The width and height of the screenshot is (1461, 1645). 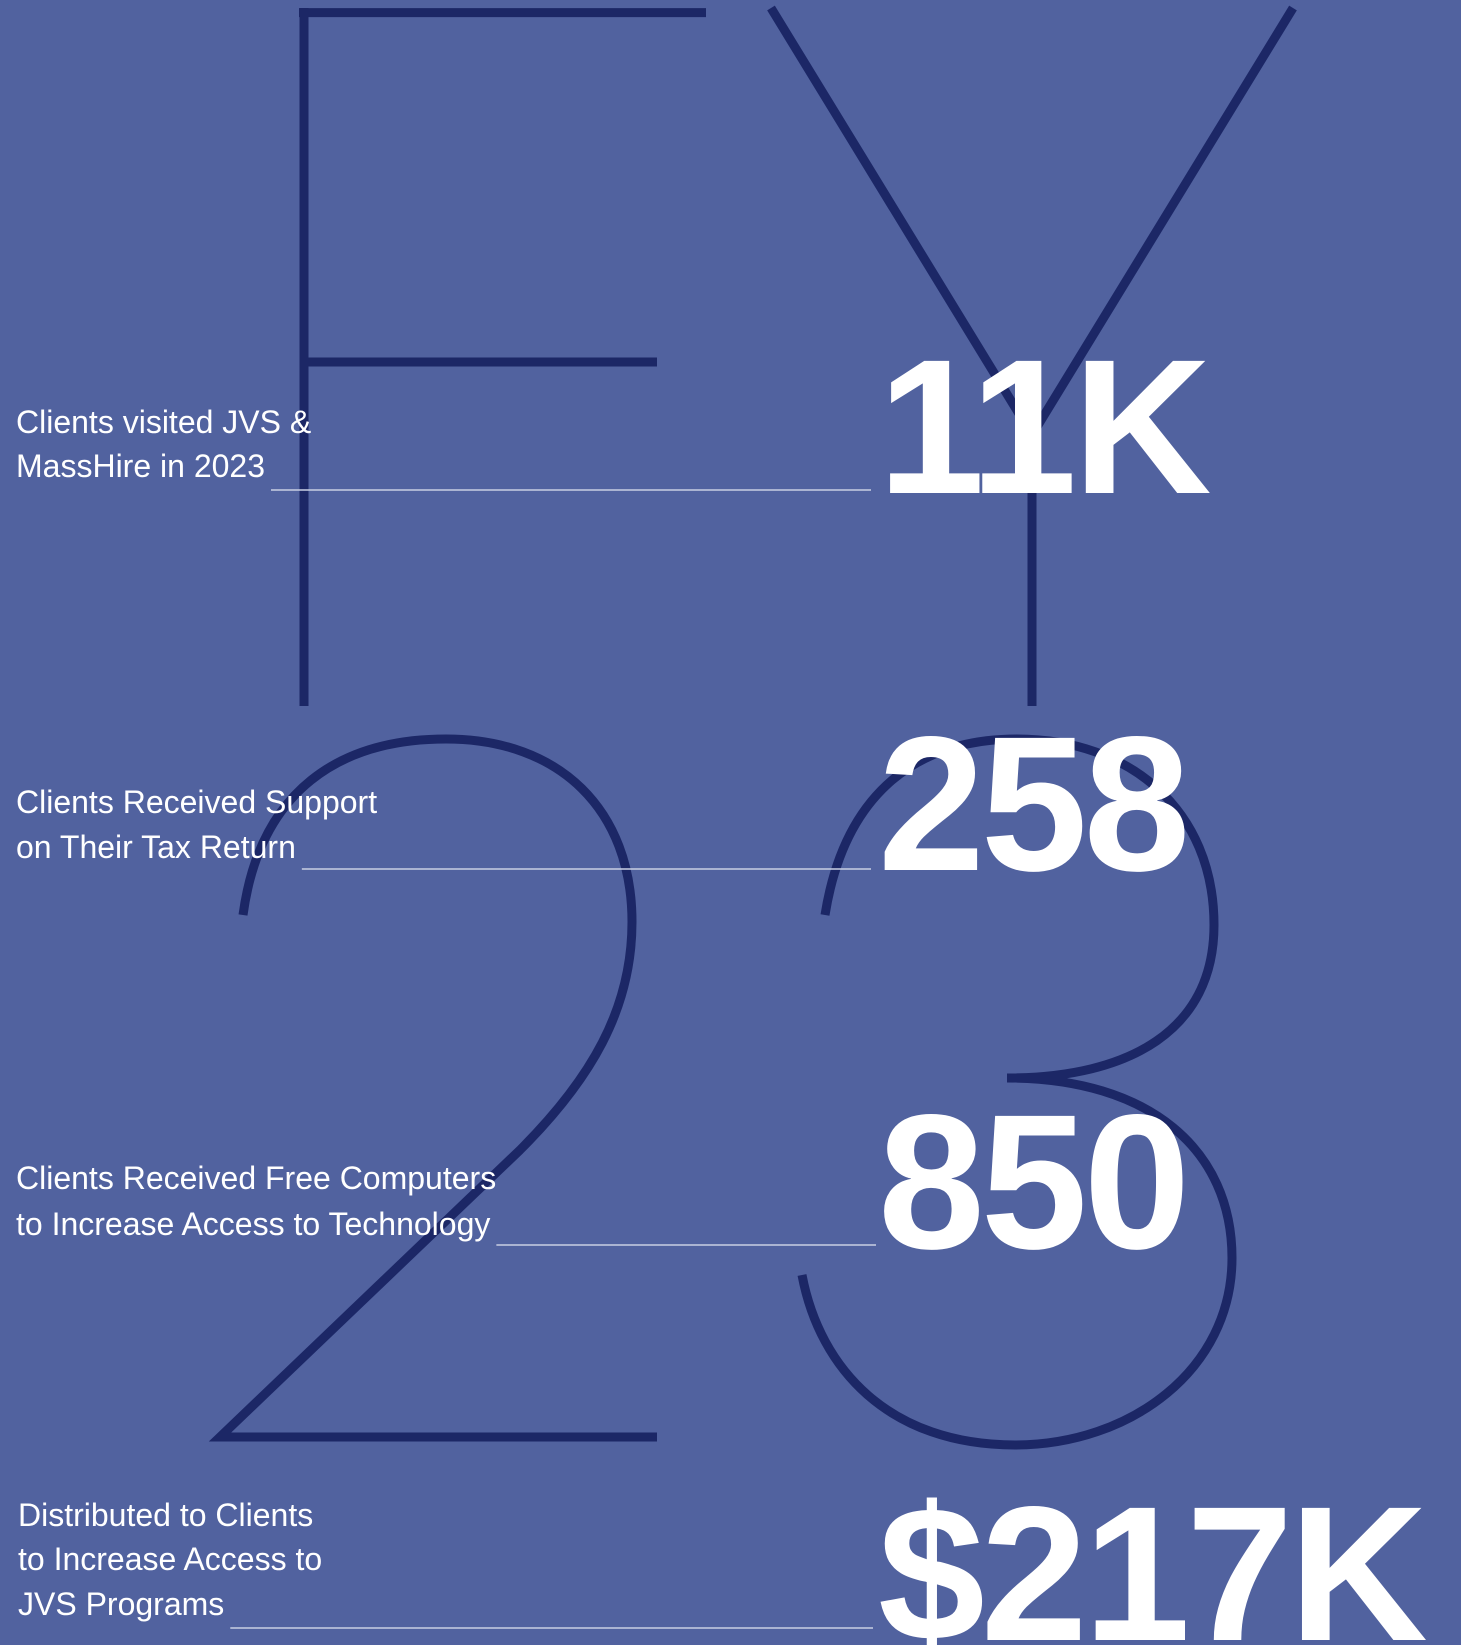 I want to click on stat-figure: 11K, so click(x=1044, y=426).